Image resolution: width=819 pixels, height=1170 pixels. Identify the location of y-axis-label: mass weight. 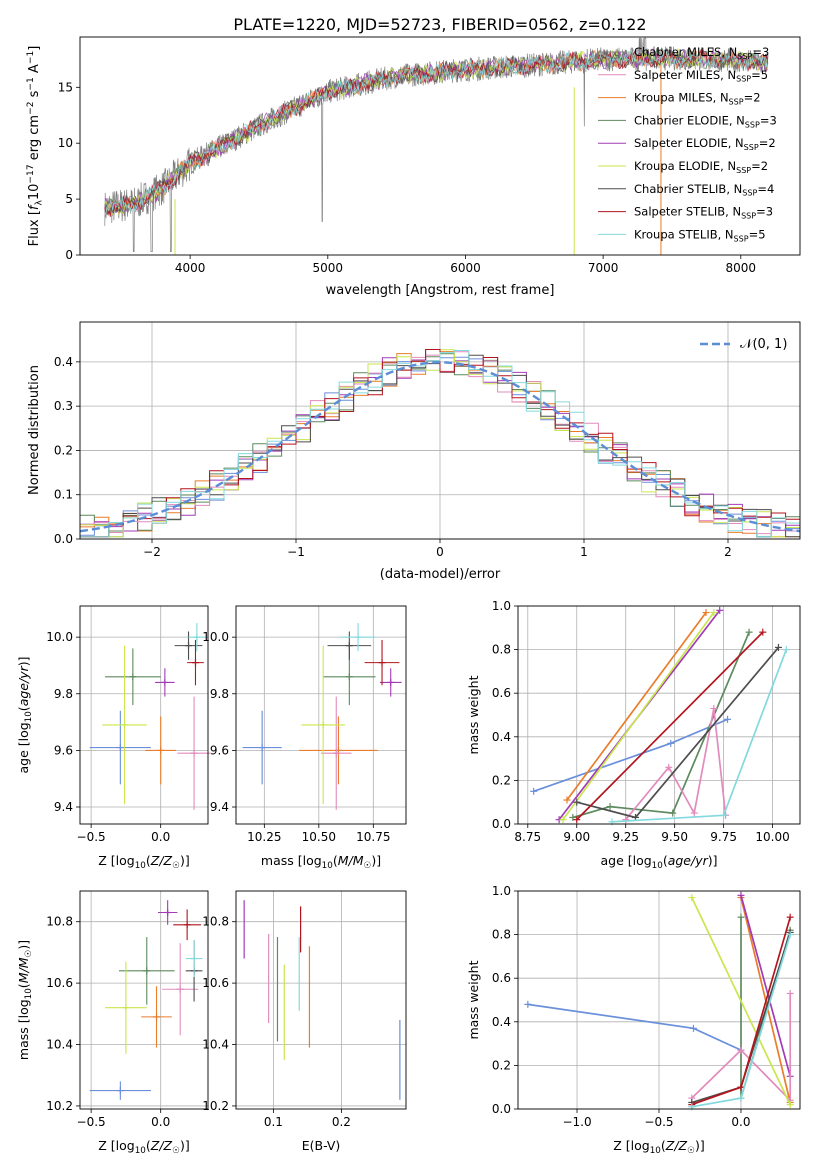
(473, 714).